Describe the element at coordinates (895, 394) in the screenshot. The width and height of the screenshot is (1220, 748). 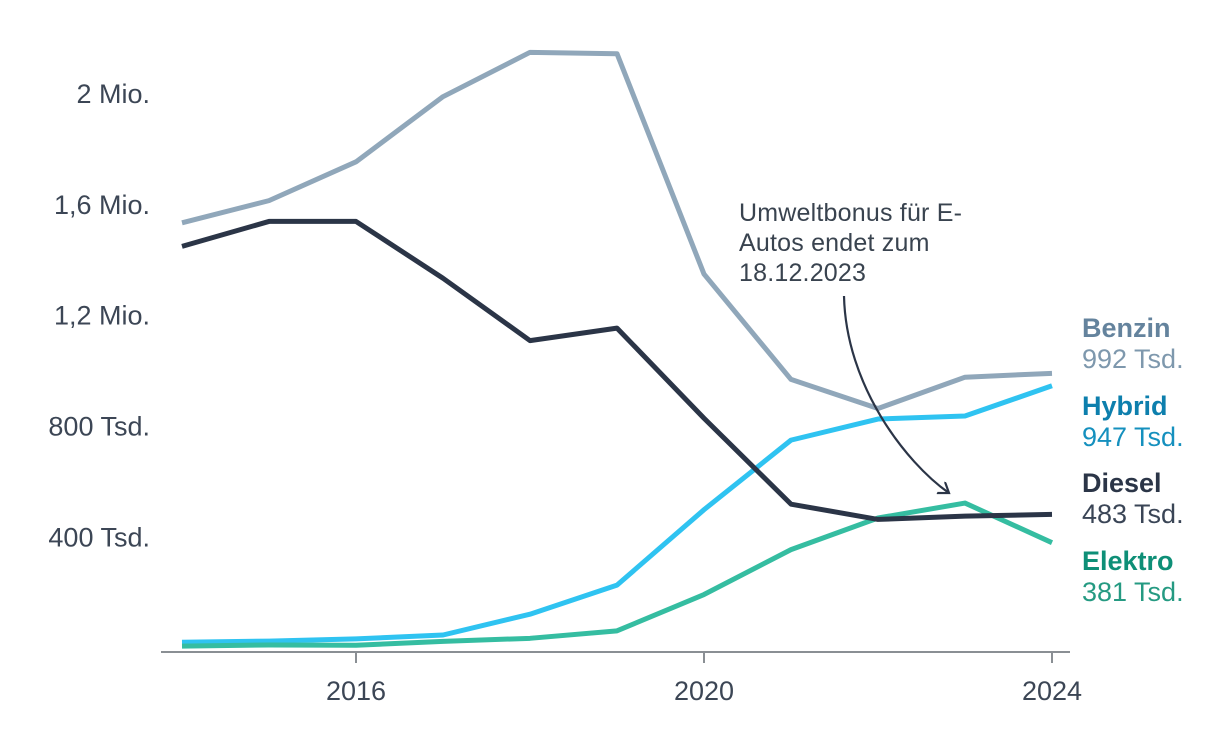
I see `annotation-arrow` at that location.